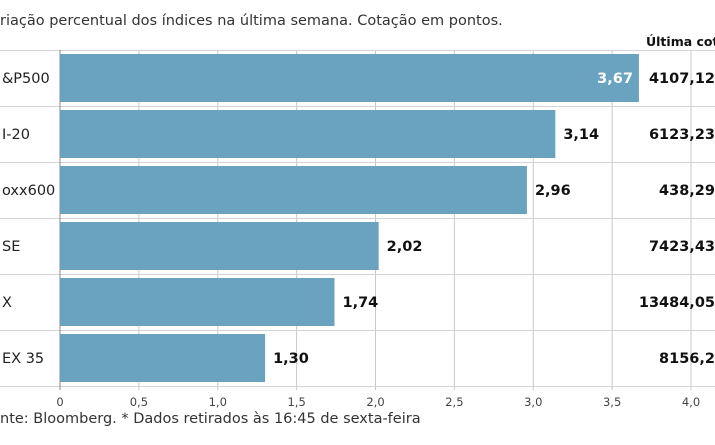  I want to click on value-label: 1,30, so click(291, 359).